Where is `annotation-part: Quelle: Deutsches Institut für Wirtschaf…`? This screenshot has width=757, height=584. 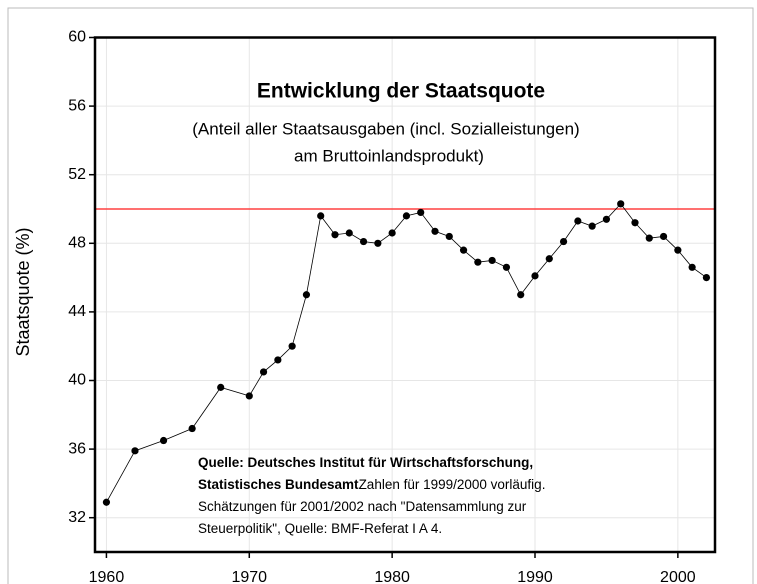 annotation-part: Quelle: Deutsches Institut für Wirtschaf… is located at coordinates (365, 462).